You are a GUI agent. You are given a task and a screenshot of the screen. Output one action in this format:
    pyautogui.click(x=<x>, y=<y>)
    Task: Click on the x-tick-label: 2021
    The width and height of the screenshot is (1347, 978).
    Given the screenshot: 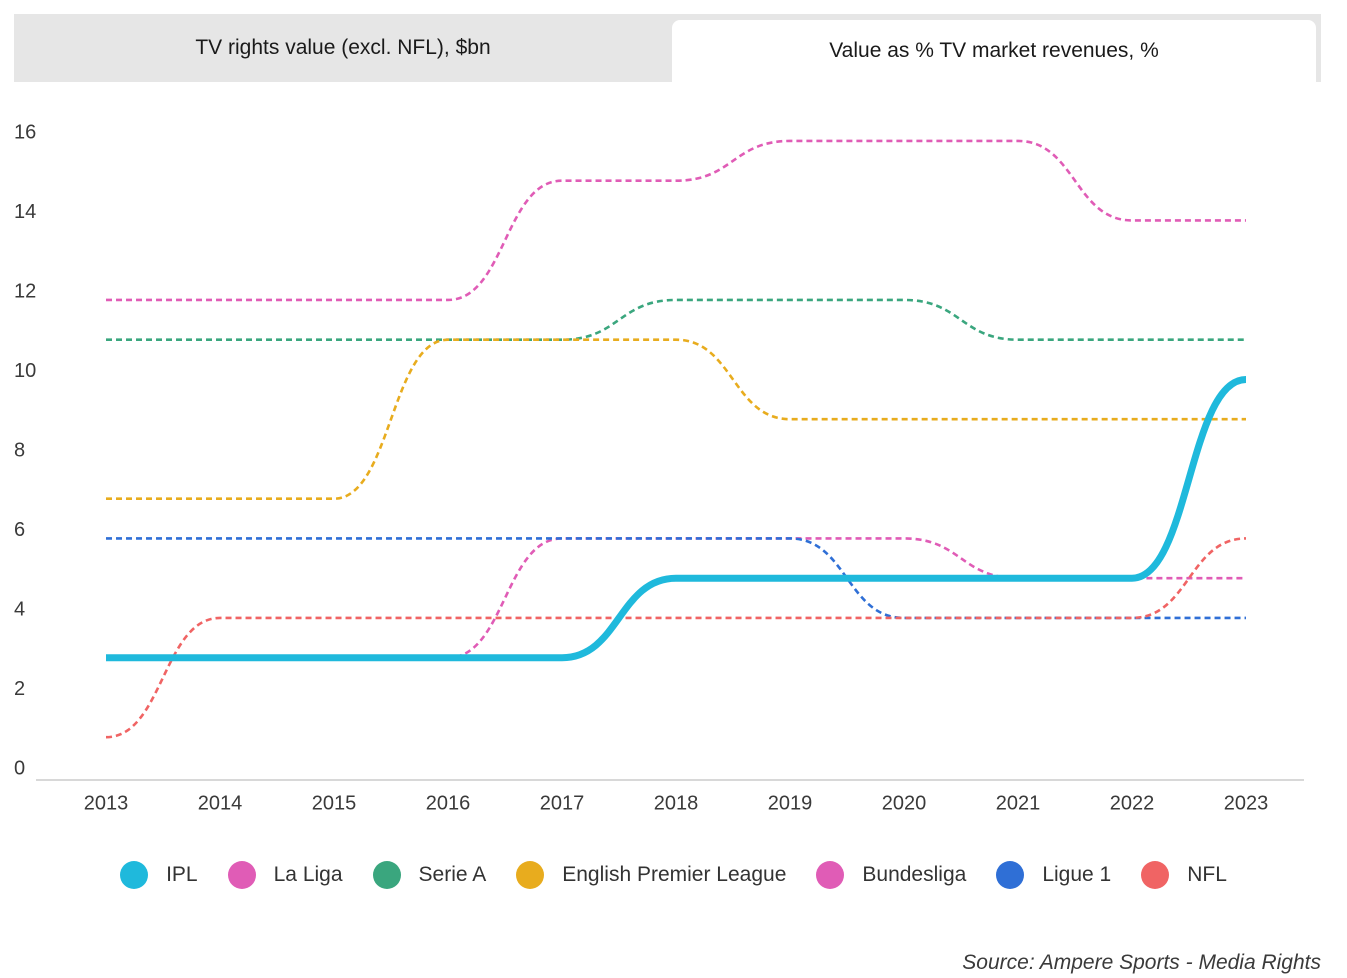 What is the action you would take?
    pyautogui.click(x=1018, y=803)
    